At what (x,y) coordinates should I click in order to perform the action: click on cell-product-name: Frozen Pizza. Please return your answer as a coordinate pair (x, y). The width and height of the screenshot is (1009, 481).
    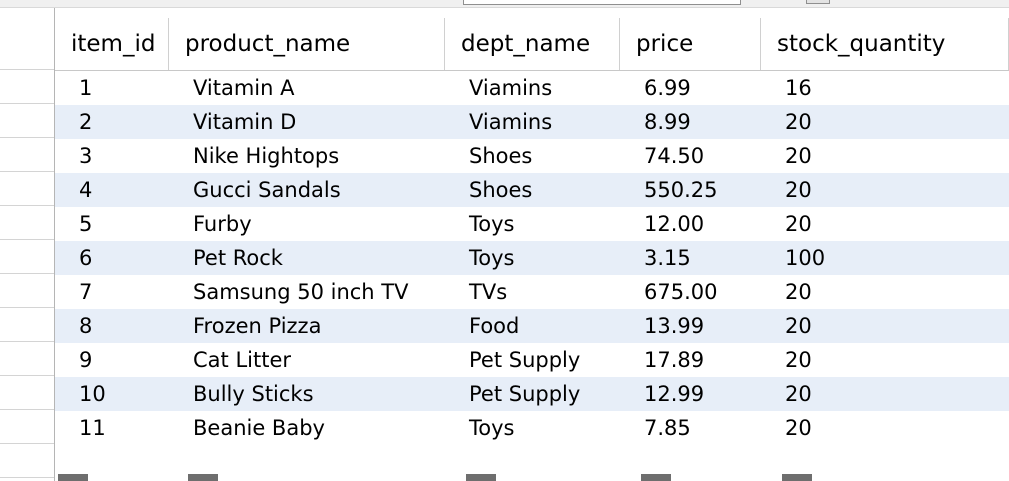
    Looking at the image, I should click on (257, 326).